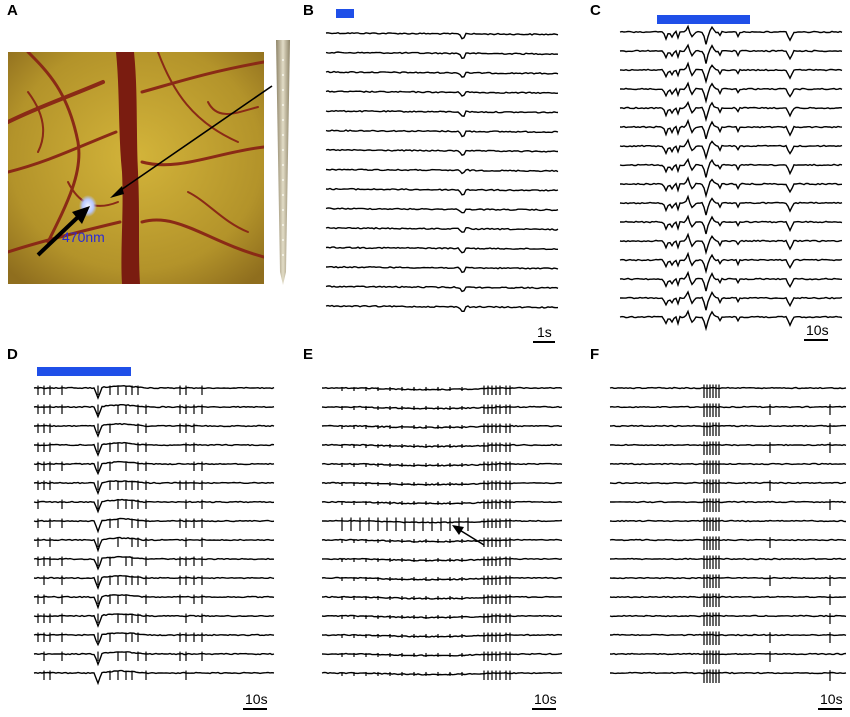 This screenshot has height=717, width=850. I want to click on scale-bar-e, so click(544, 709).